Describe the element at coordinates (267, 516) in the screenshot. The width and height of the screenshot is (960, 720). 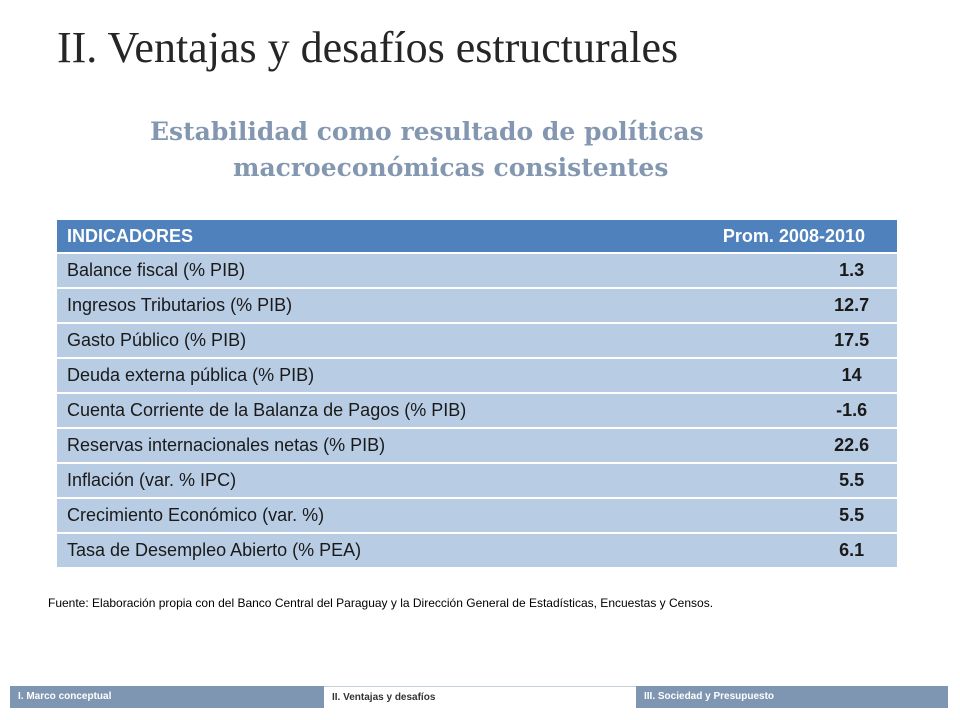
I see `indicator-name: Crecimiento Económico (var. %)` at that location.